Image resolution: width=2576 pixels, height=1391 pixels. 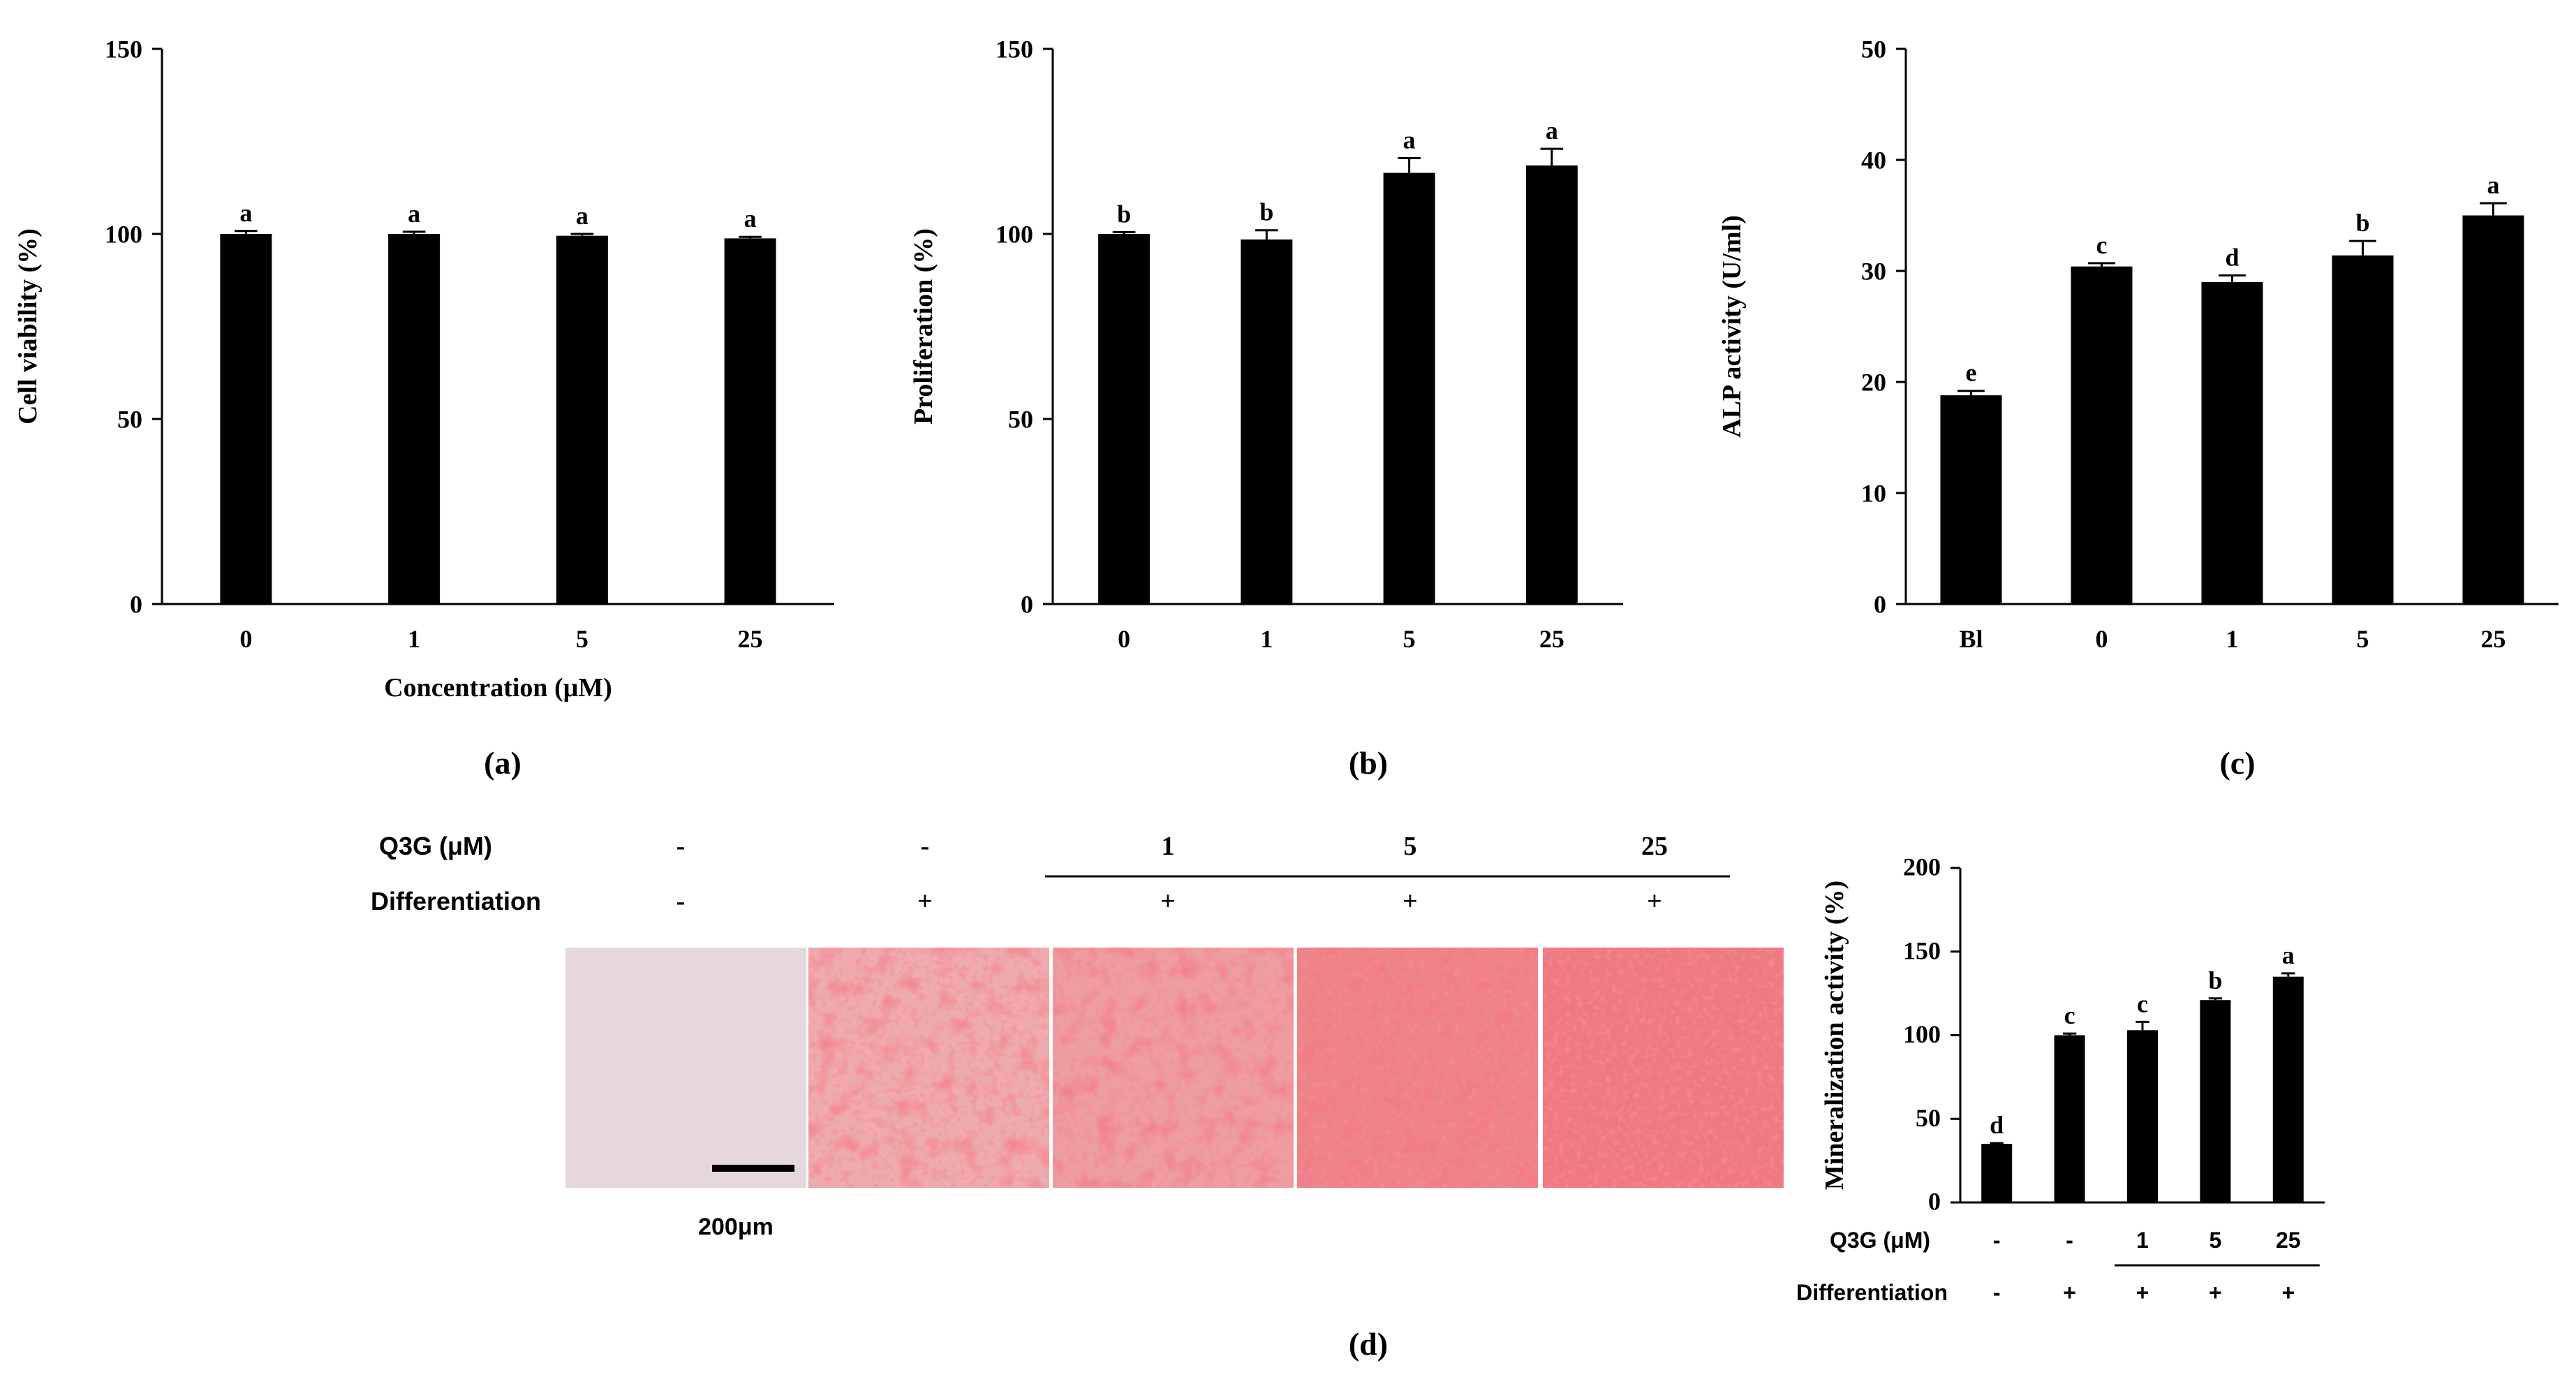 What do you see at coordinates (1834, 1035) in the screenshot?
I see `y-axis-label: Mineralization activity (%)` at bounding box center [1834, 1035].